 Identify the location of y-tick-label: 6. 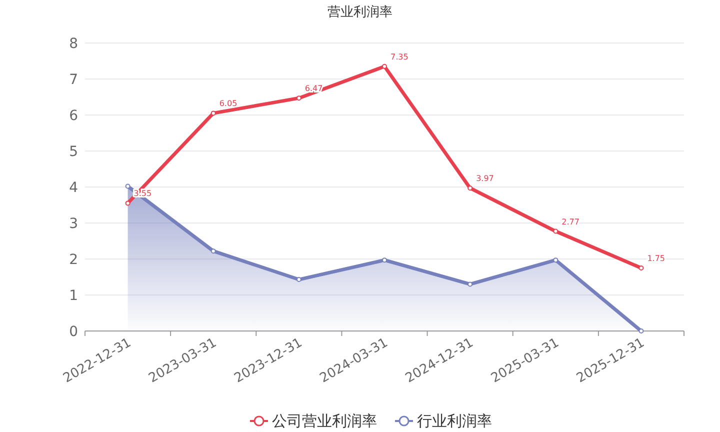
(73, 116).